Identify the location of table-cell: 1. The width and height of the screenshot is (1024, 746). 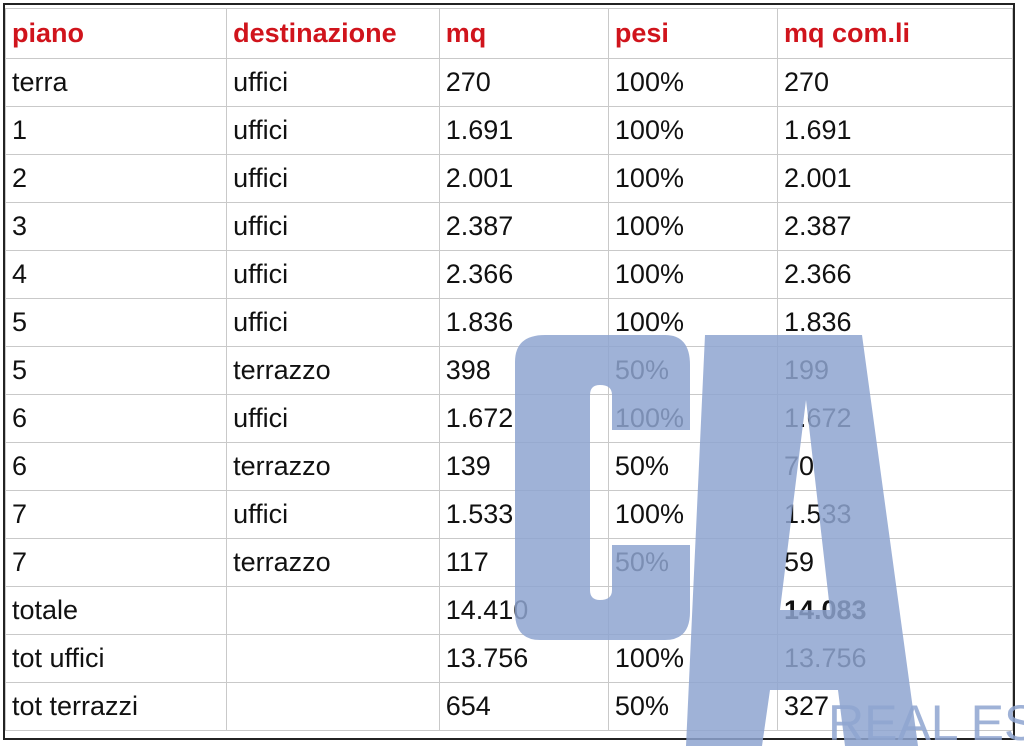
(116, 130).